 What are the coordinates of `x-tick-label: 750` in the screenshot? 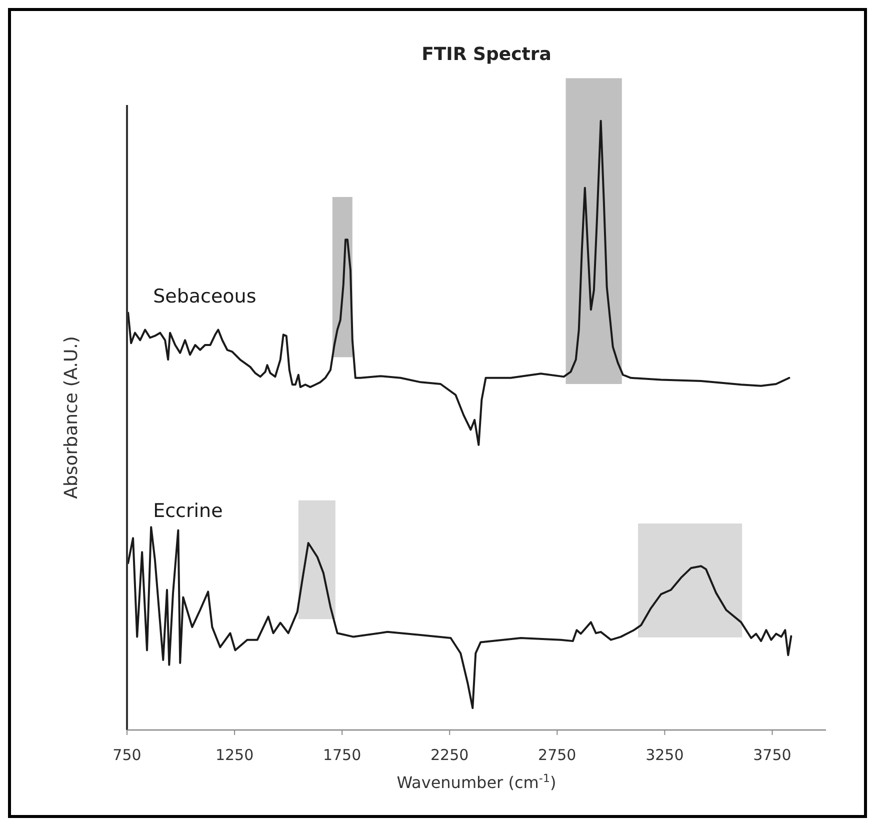 It's located at (127, 755).